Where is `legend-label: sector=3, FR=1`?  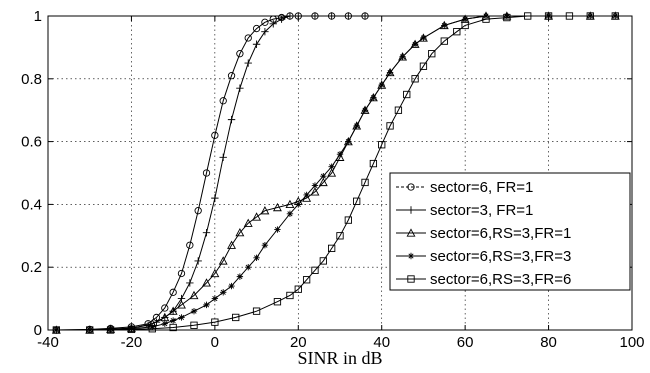 legend-label: sector=3, FR=1 is located at coordinates (481, 210).